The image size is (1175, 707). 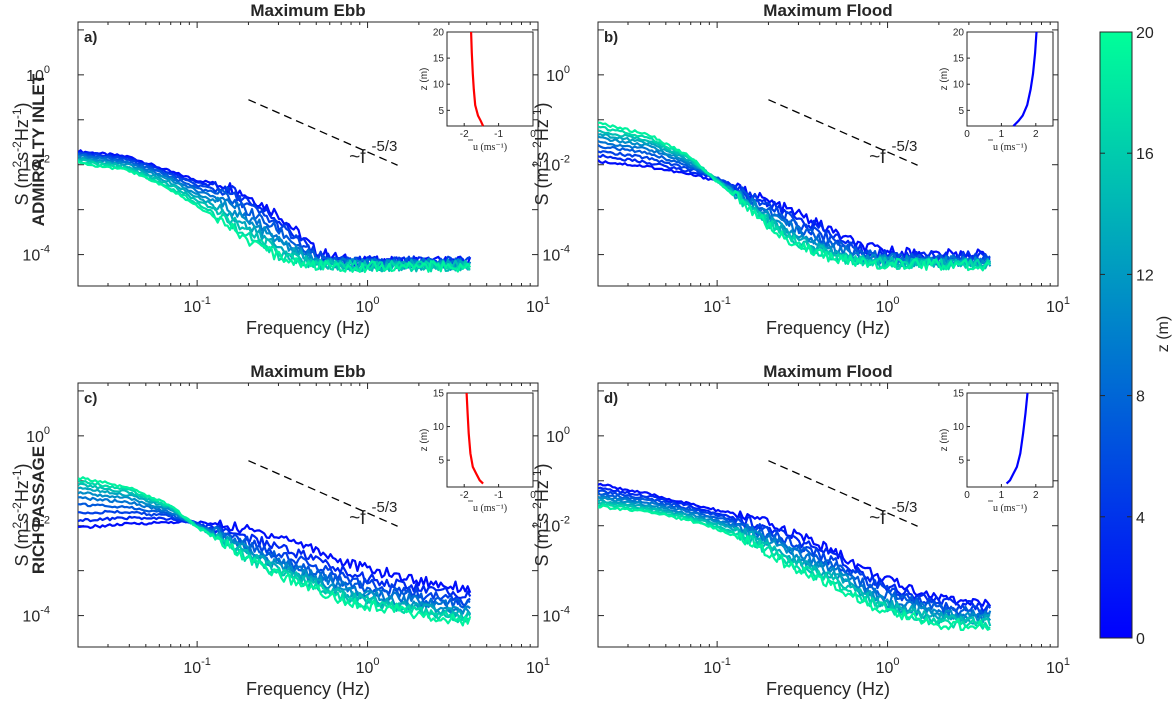 I want to click on inset-velocity-profile: -2 -1 0 5 10 15 20 u (ms⁻¹) z (m), so click(x=477, y=91).